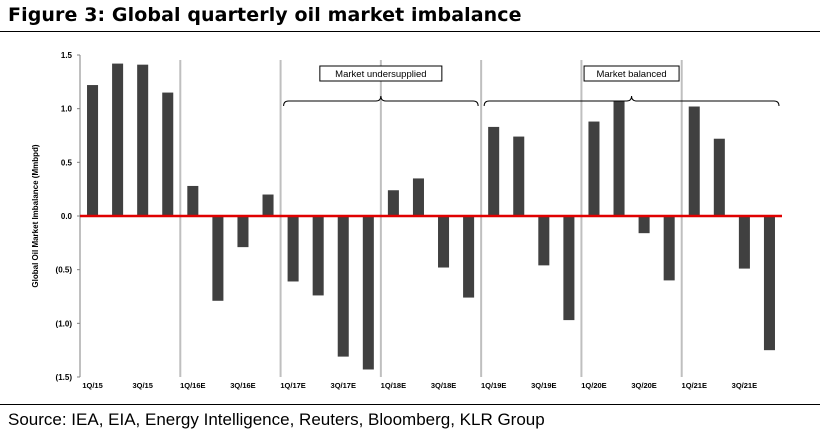 The image size is (820, 438). I want to click on x-tick-label: 1Q/20E, so click(593, 385).